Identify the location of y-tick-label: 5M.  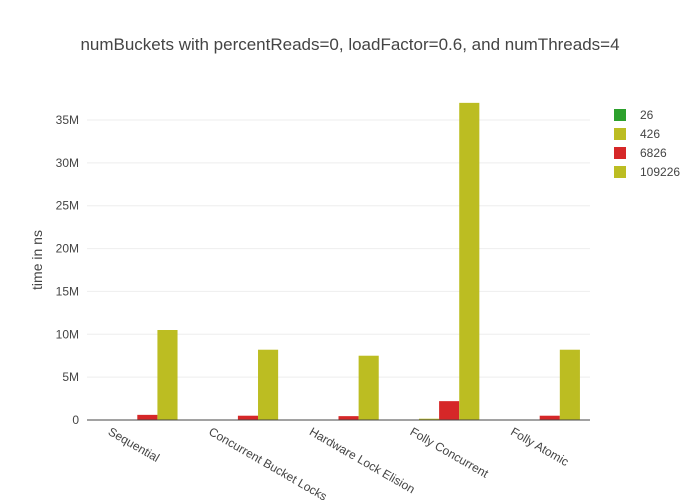
(70, 377).